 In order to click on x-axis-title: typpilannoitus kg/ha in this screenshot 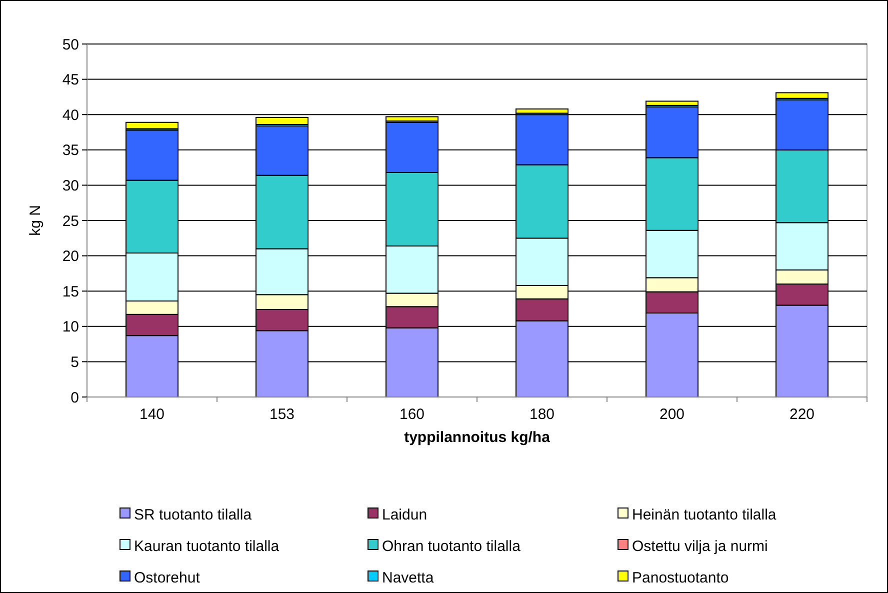, I will do `click(477, 437)`.